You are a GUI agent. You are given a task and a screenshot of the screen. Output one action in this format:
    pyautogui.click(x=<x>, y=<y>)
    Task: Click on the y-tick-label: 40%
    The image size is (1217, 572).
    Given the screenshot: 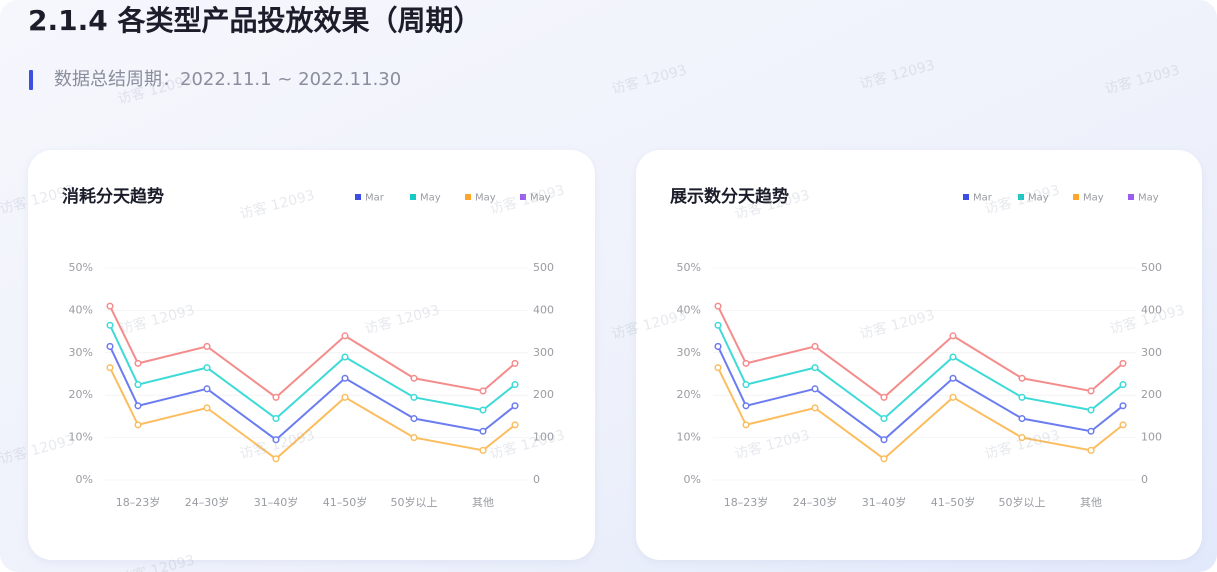 What is the action you would take?
    pyautogui.click(x=81, y=309)
    